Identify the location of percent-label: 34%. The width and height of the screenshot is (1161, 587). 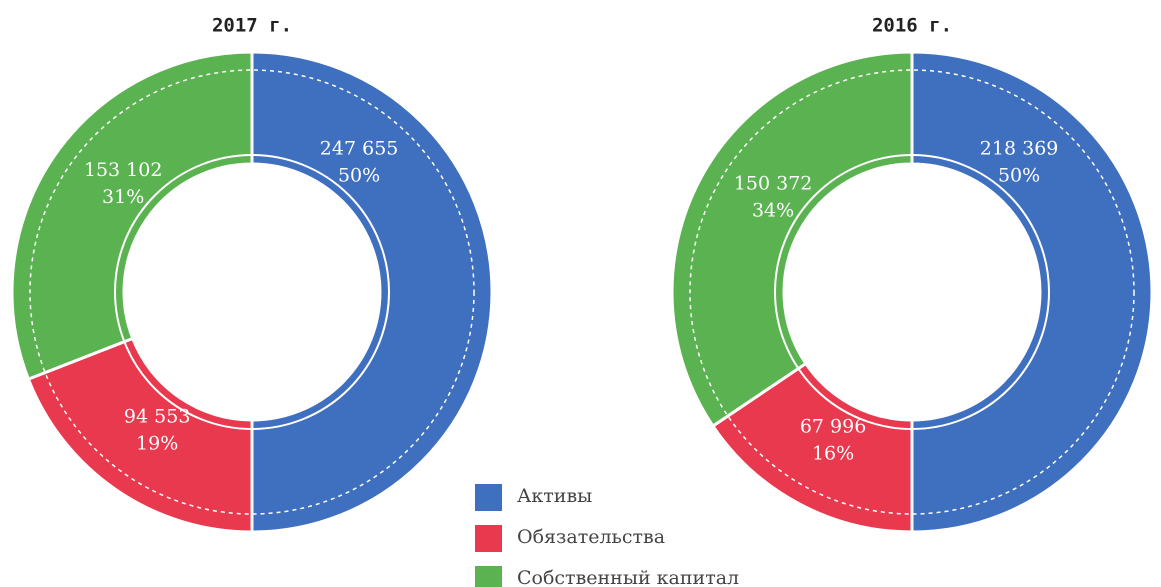
(773, 211).